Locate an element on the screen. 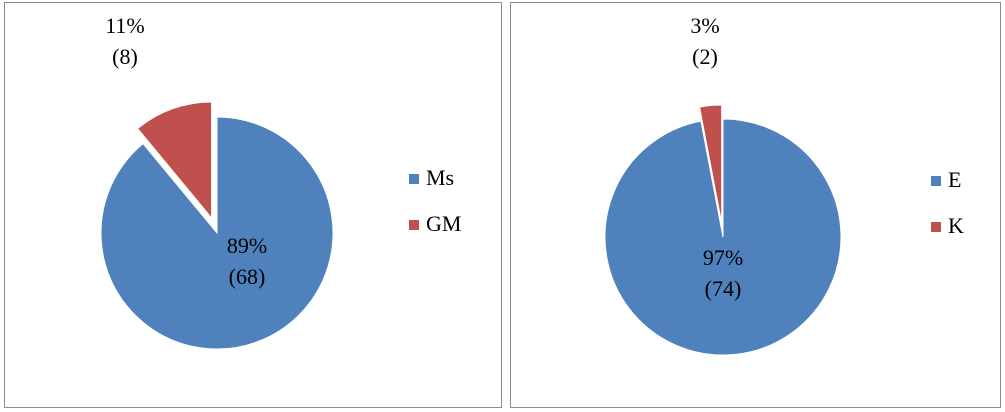  legend-label-ms: Ms is located at coordinates (440, 177).